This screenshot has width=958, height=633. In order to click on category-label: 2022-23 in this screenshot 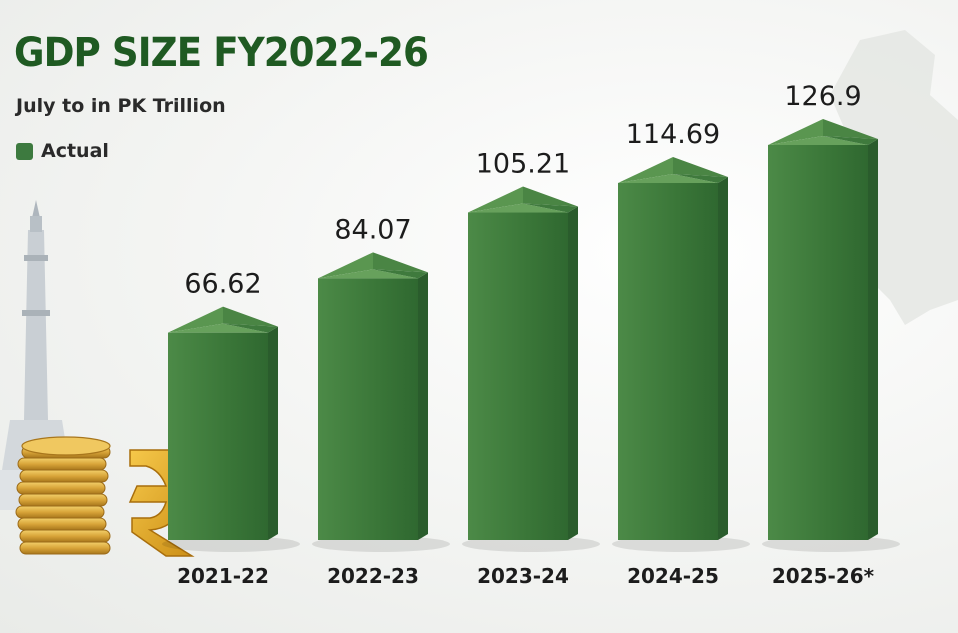, I will do `click(373, 576)`.